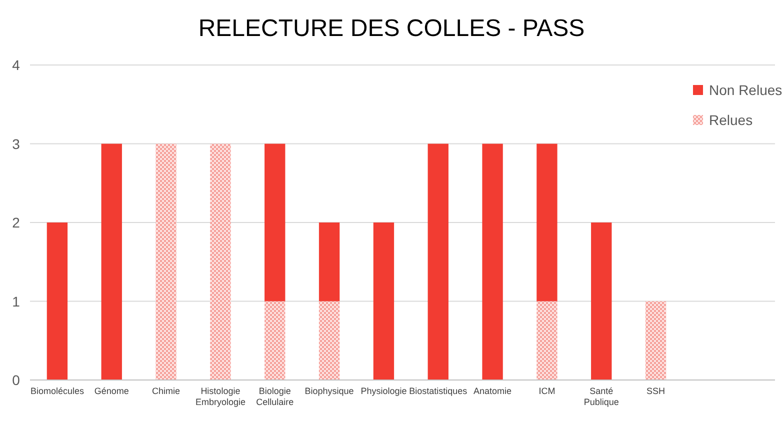 The image size is (783, 425). Describe the element at coordinates (745, 90) in the screenshot. I see `legend-label: Non Relues` at that location.